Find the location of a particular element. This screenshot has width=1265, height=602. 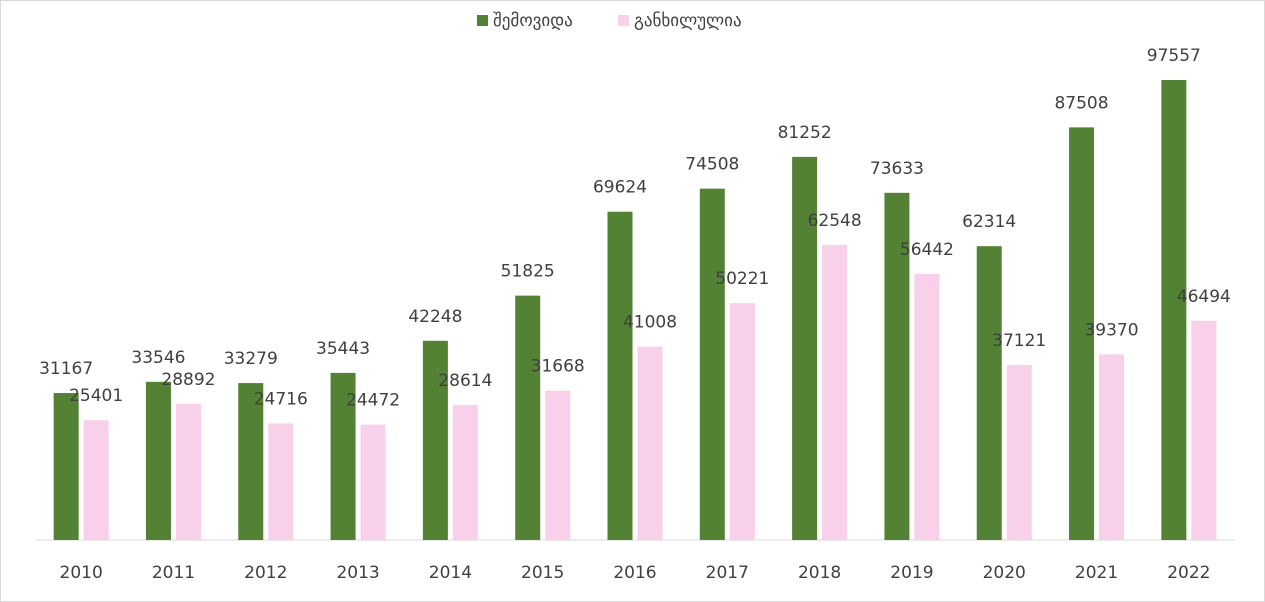

x-tick-label: 2010 is located at coordinates (81, 573).